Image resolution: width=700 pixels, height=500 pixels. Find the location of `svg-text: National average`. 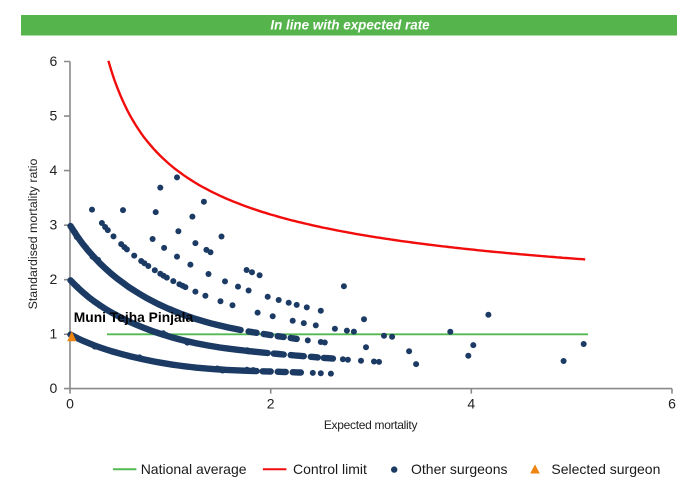

svg-text: National average is located at coordinates (194, 469).